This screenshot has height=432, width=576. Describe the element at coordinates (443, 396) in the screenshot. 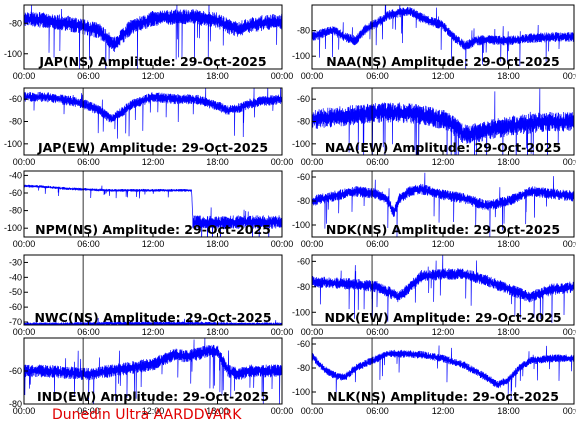

I see `panel-title-9: NLK(NS) Amplitude: 29-Oct-2025` at that location.